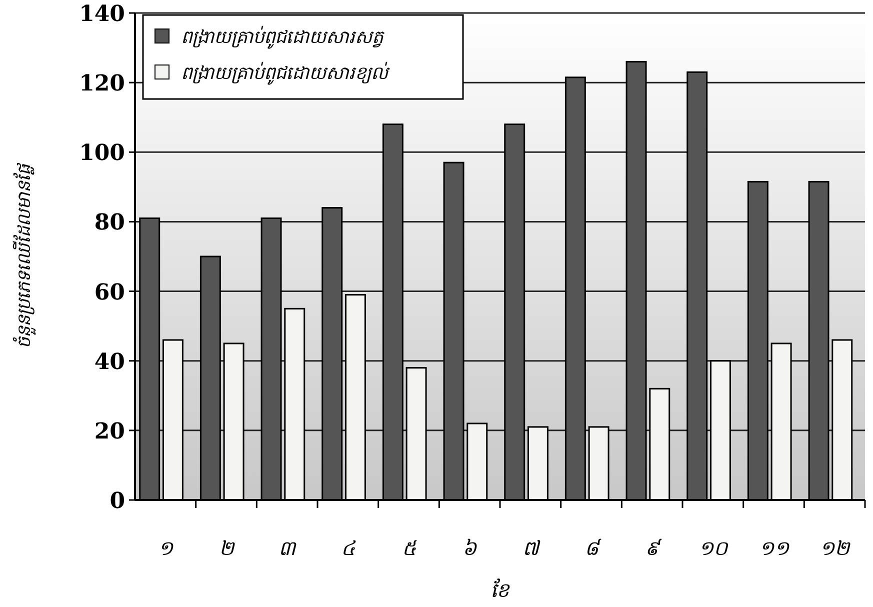  I want to click on x-tick-label: ៦, so click(470, 548).